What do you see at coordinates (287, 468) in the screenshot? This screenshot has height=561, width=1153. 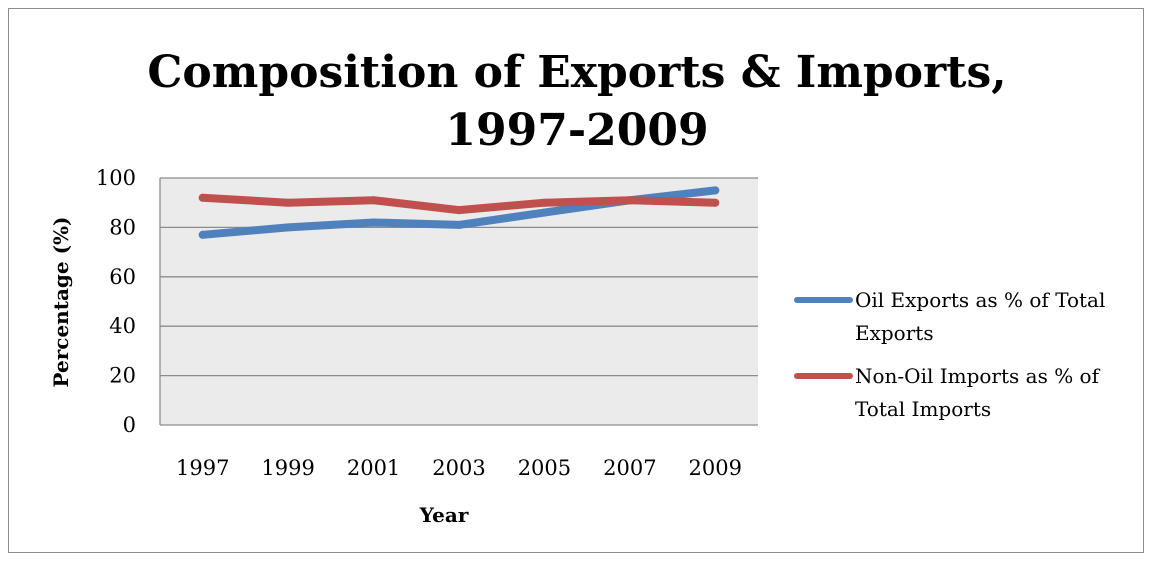 I see `x-tick-label: 1999` at bounding box center [287, 468].